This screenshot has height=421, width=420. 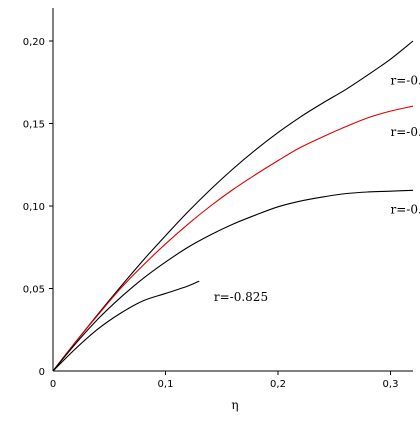 What do you see at coordinates (34, 207) in the screenshot?
I see `y-tick-label: 0,10` at bounding box center [34, 207].